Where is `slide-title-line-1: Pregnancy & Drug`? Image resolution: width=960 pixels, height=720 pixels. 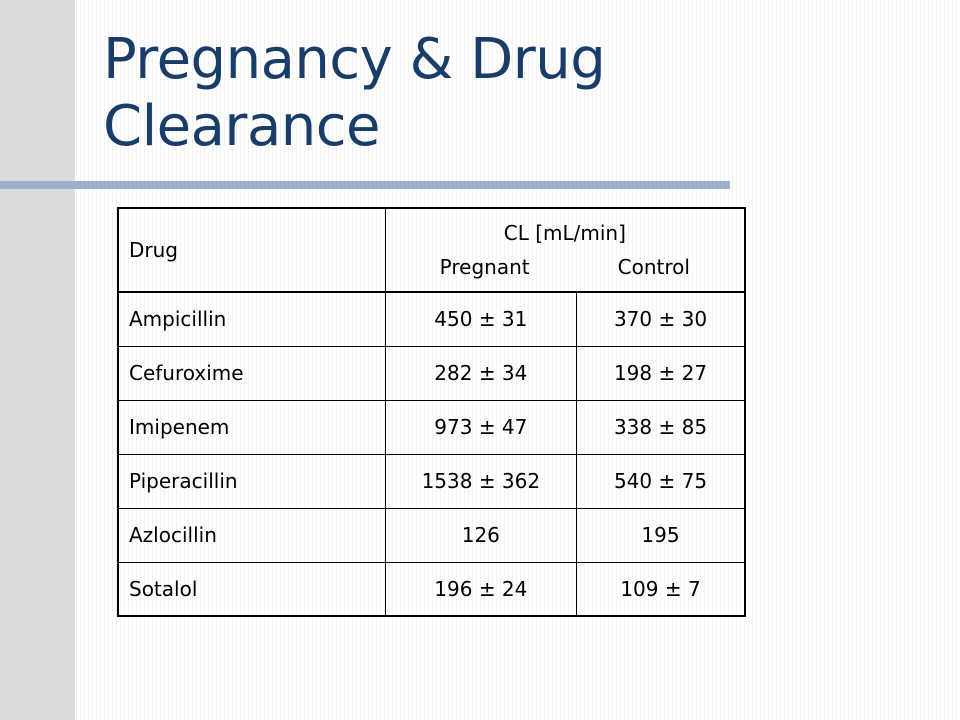 slide-title-line-1: Pregnancy & Drug is located at coordinates (354, 59).